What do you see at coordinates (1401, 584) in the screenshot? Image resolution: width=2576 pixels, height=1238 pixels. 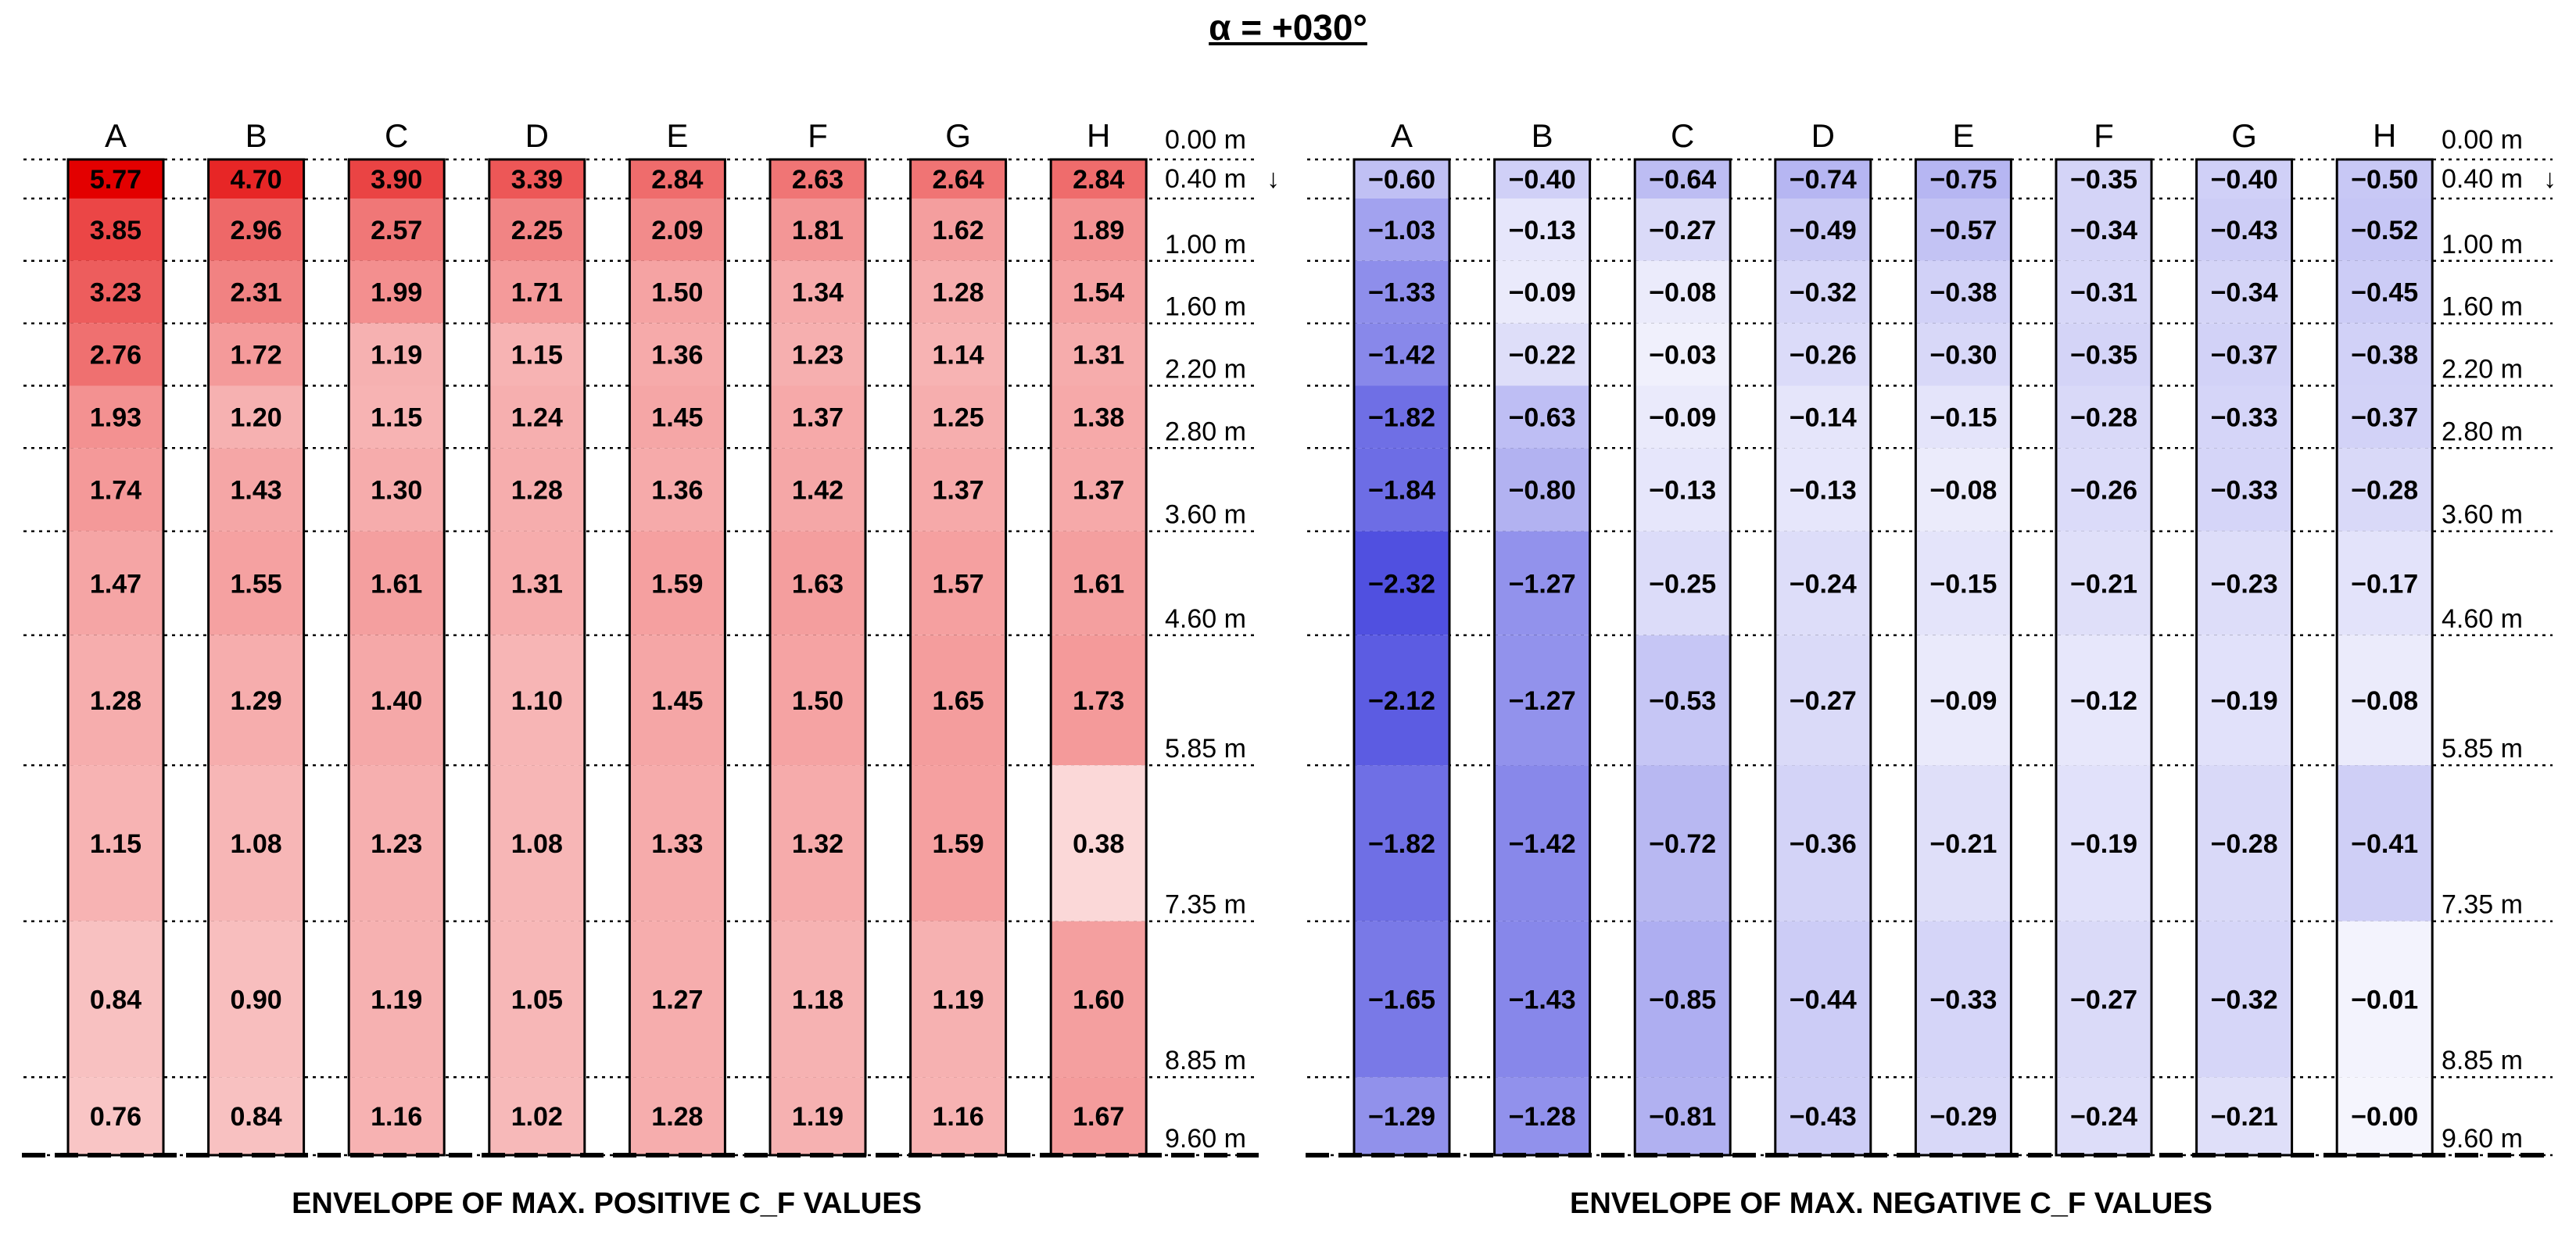 I see `cell-value: −2.32` at bounding box center [1401, 584].